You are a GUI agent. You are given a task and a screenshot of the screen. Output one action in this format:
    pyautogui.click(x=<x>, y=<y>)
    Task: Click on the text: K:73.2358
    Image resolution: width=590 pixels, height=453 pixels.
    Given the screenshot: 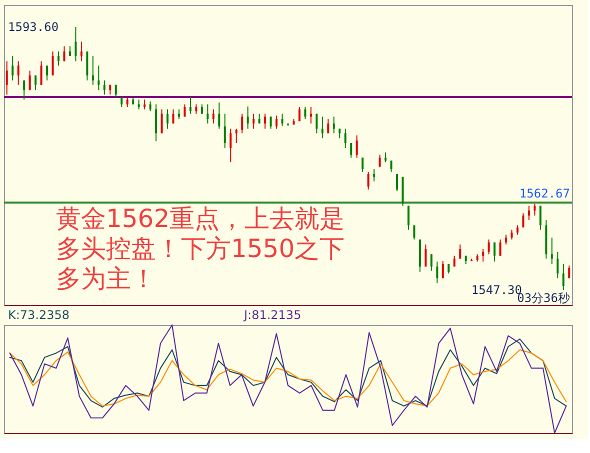 What is the action you would take?
    pyautogui.click(x=39, y=315)
    